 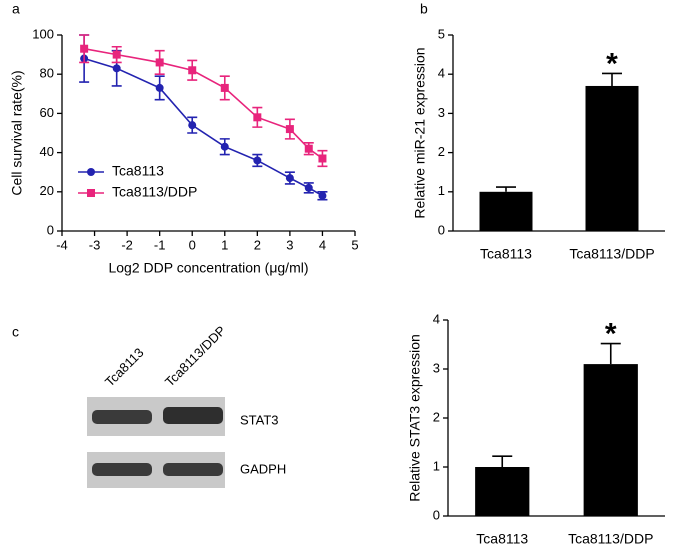 What do you see at coordinates (127, 244) in the screenshot?
I see `x-tick-label: -2` at bounding box center [127, 244].